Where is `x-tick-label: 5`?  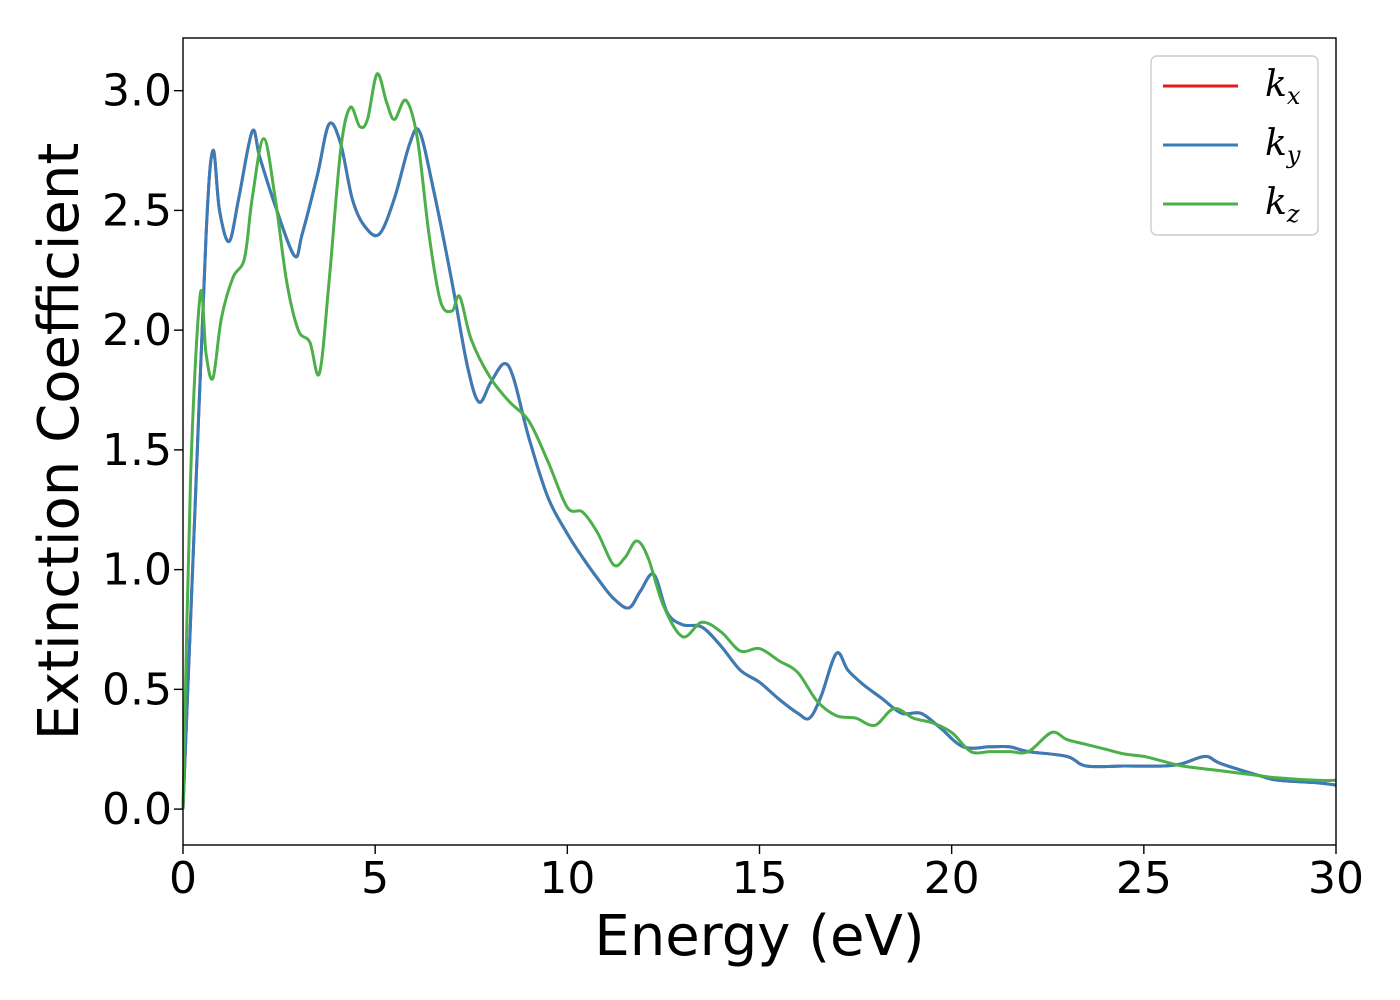
x-tick-label: 5 is located at coordinates (375, 878).